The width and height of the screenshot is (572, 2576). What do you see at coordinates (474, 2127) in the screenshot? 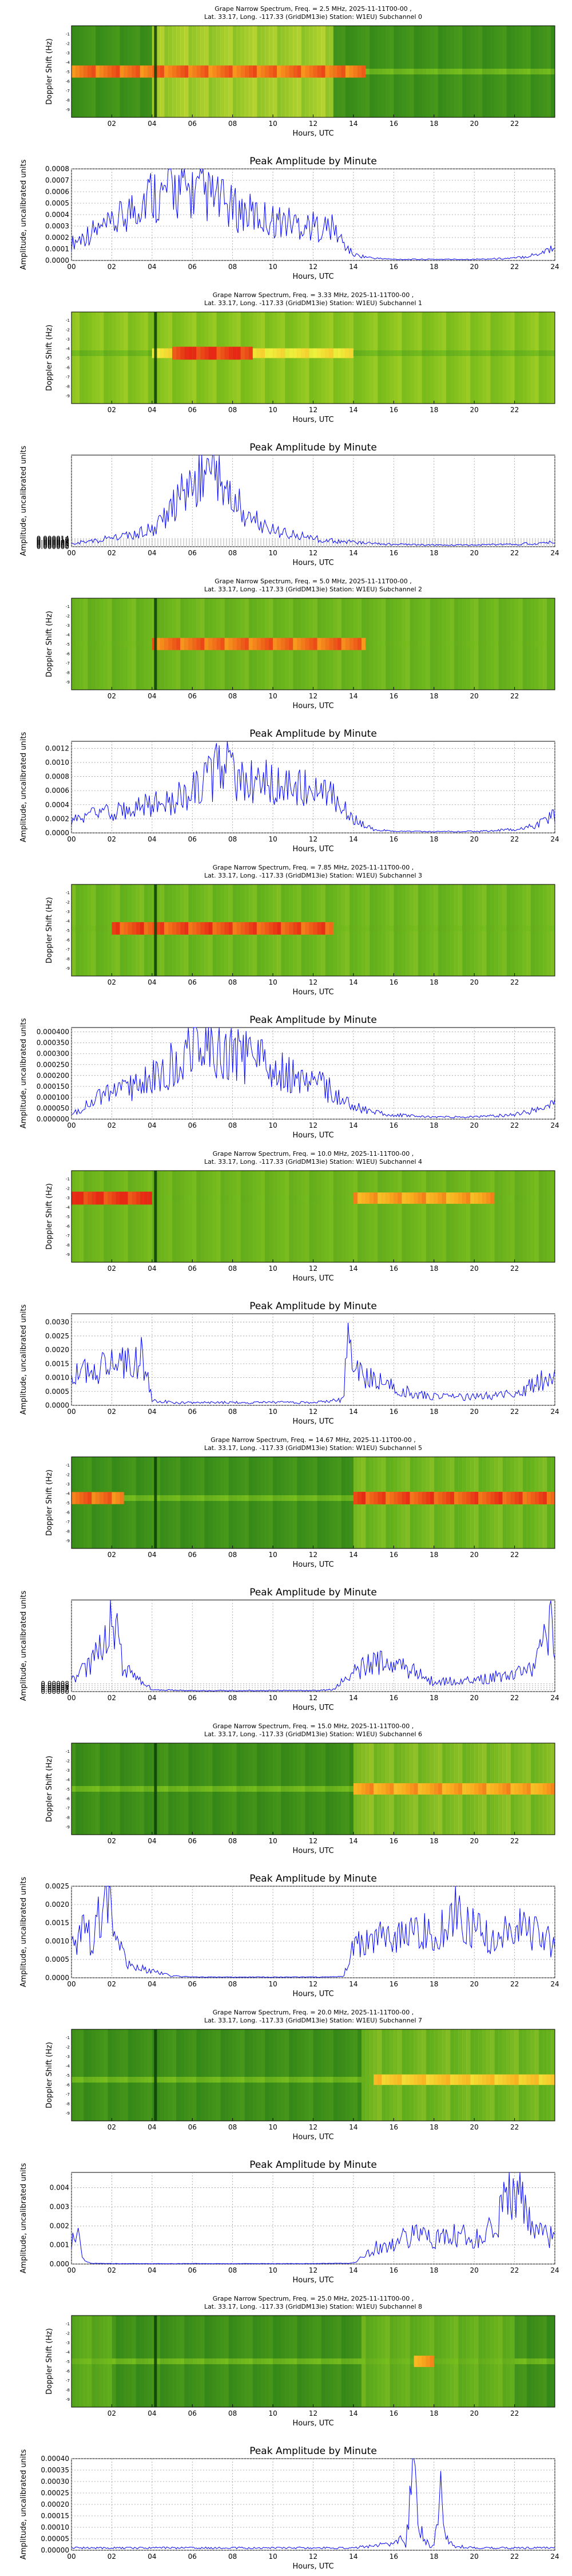
I see `spectrum-x-tick-label: 20` at bounding box center [474, 2127].